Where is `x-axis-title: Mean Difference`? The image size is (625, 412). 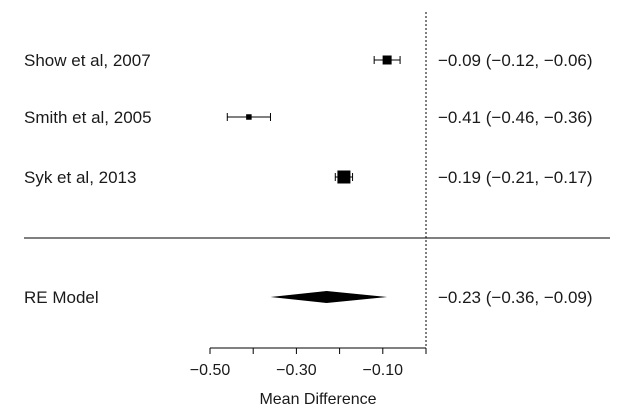
x-axis-title: Mean Difference is located at coordinates (317, 399).